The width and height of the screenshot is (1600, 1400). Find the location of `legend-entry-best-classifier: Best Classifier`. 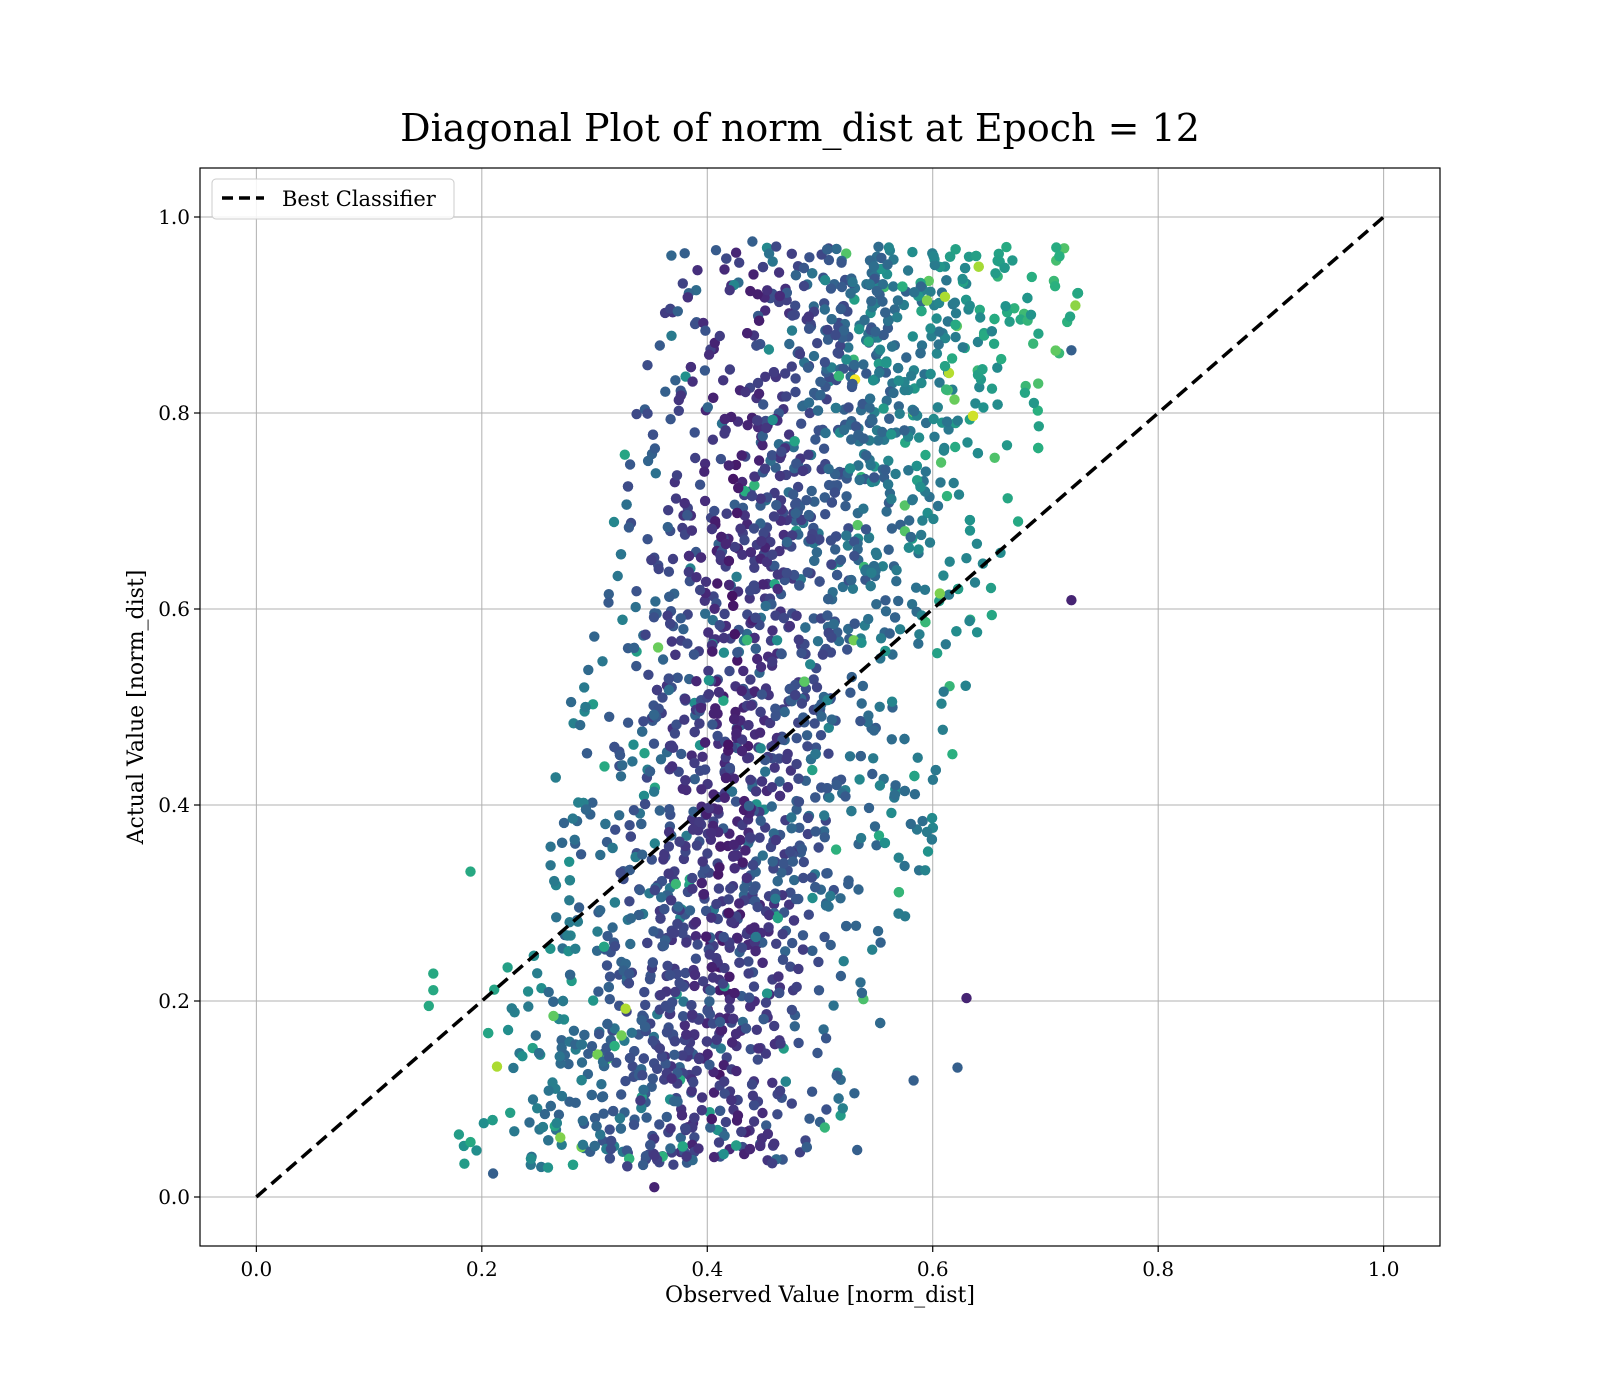

legend-entry-best-classifier: Best Classifier is located at coordinates (359, 199).